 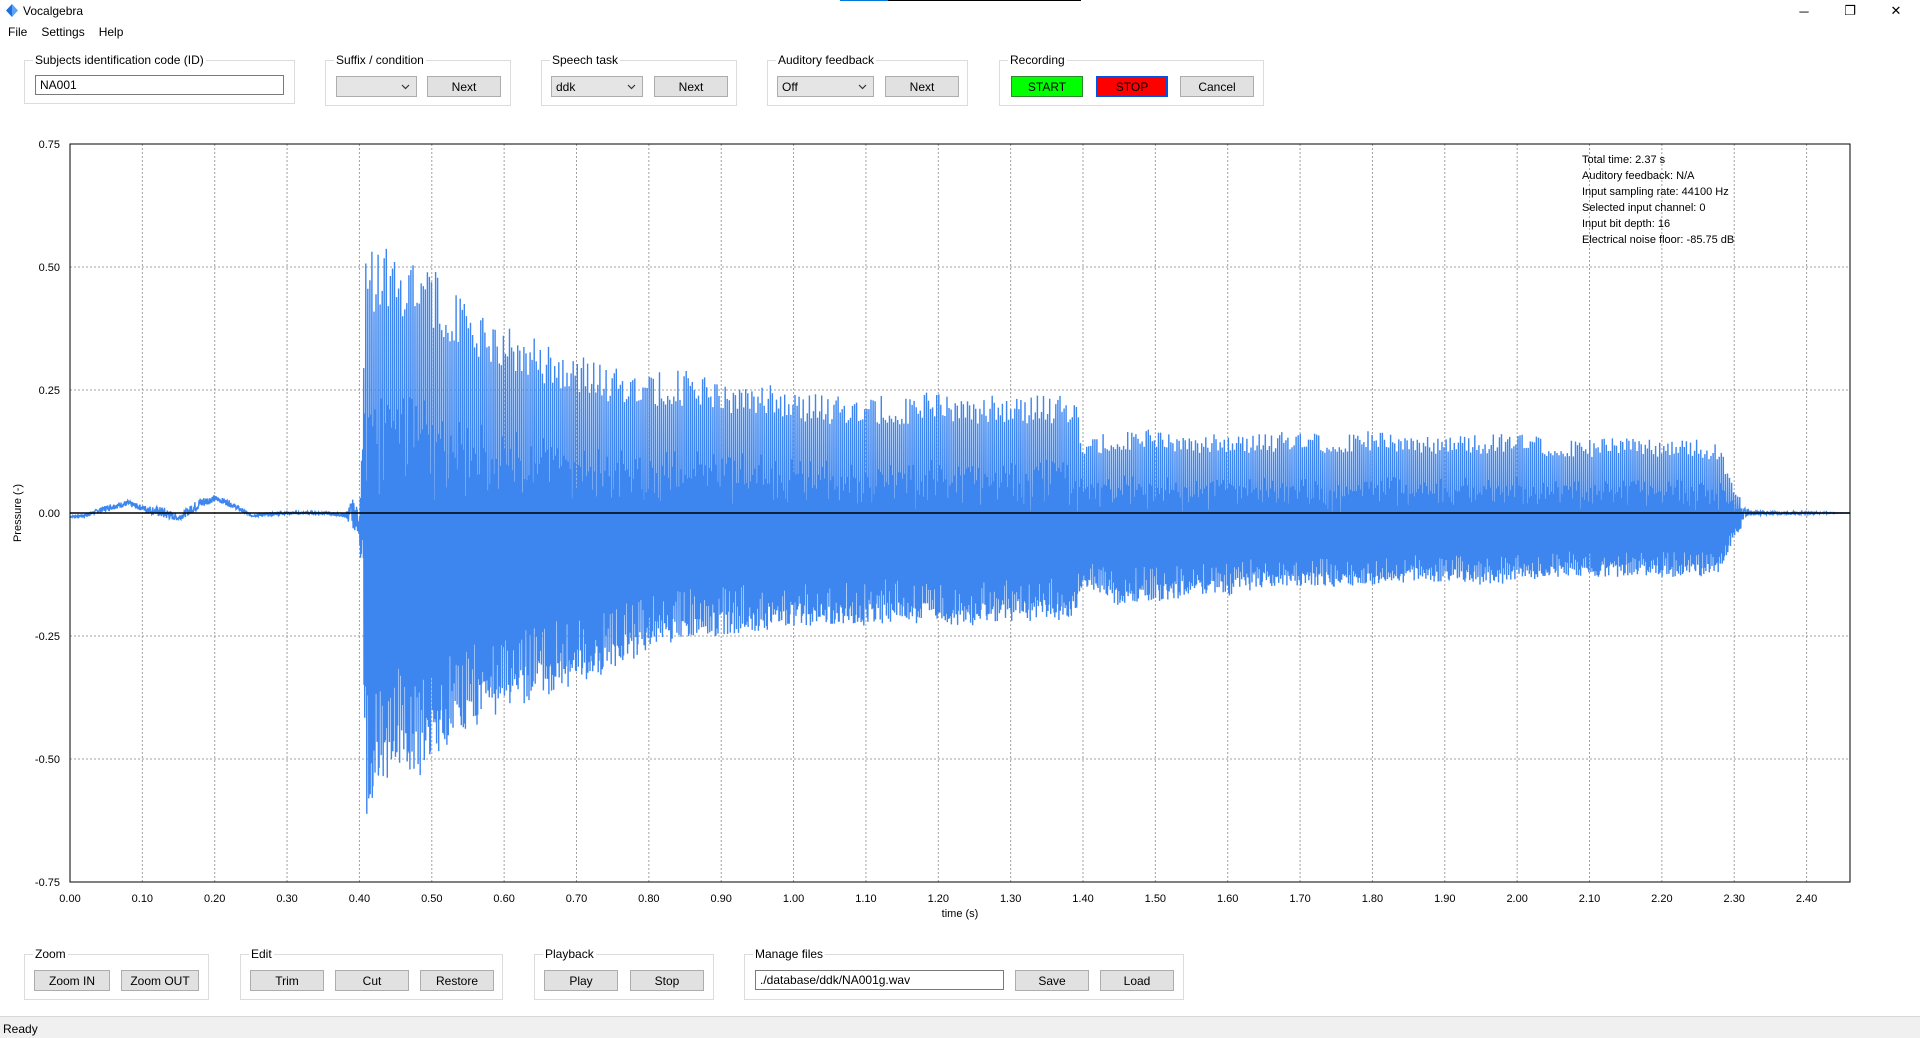 What do you see at coordinates (1589, 899) in the screenshot?
I see `x-tick-label: 2.10` at bounding box center [1589, 899].